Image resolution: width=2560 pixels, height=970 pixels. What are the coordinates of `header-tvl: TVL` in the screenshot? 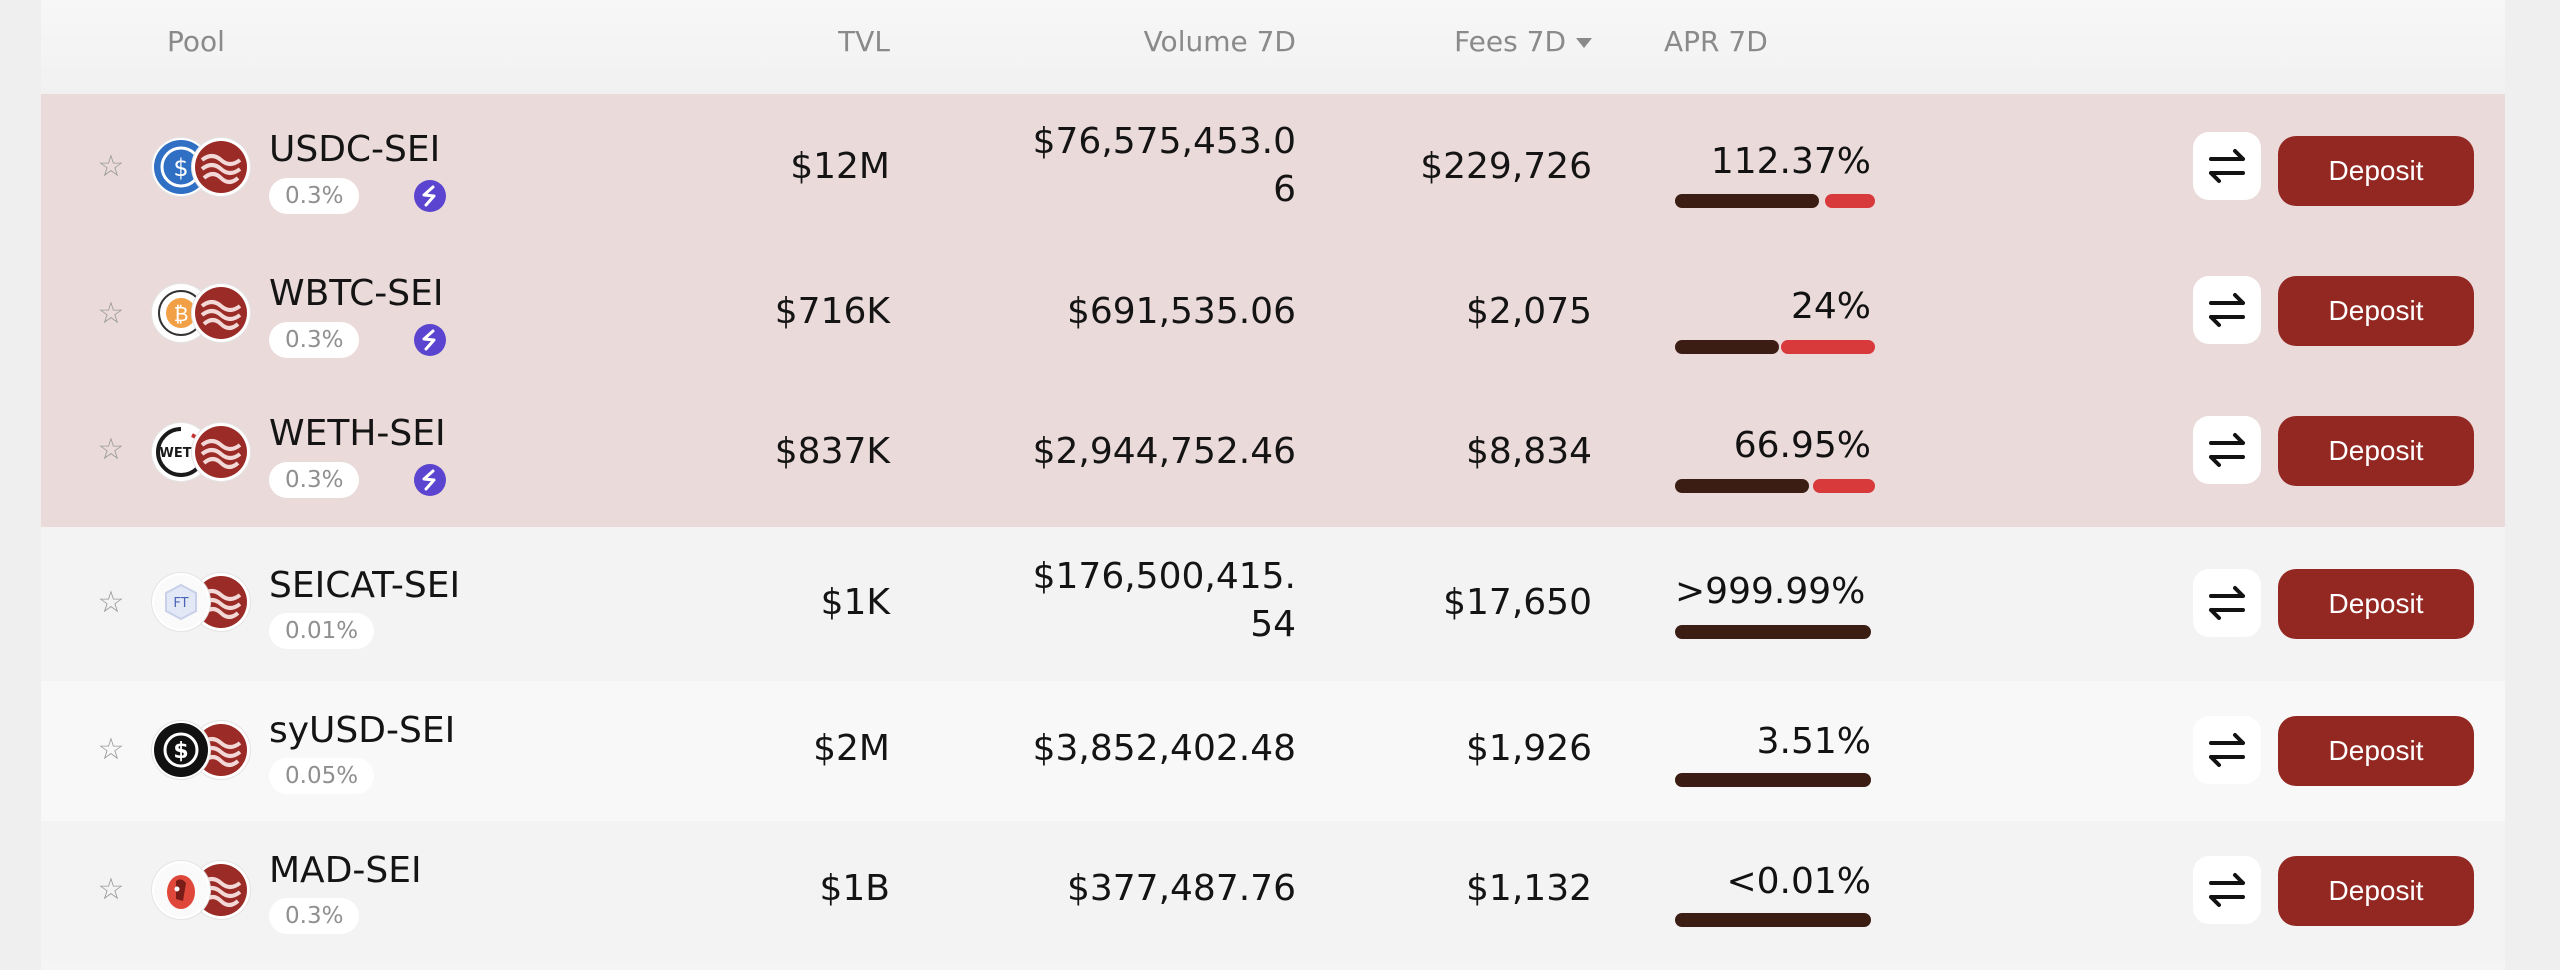 It's located at (864, 41).